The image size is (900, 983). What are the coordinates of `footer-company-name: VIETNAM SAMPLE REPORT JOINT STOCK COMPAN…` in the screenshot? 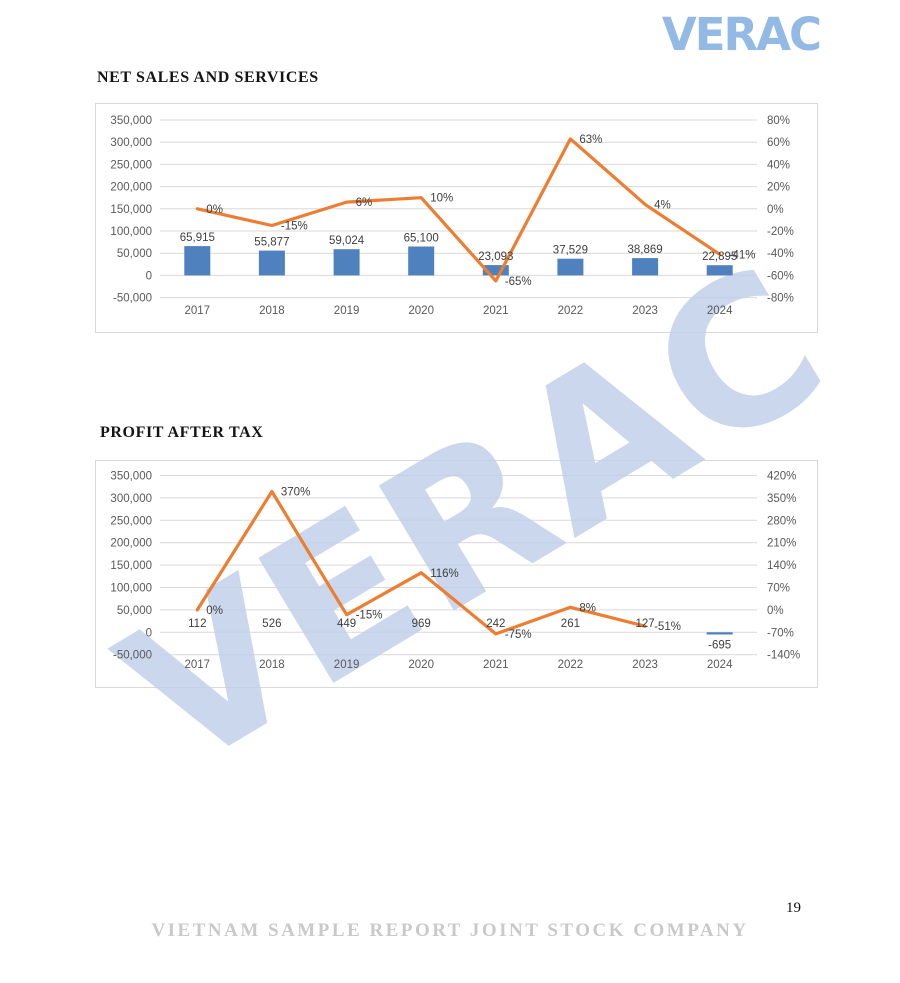 It's located at (450, 930).